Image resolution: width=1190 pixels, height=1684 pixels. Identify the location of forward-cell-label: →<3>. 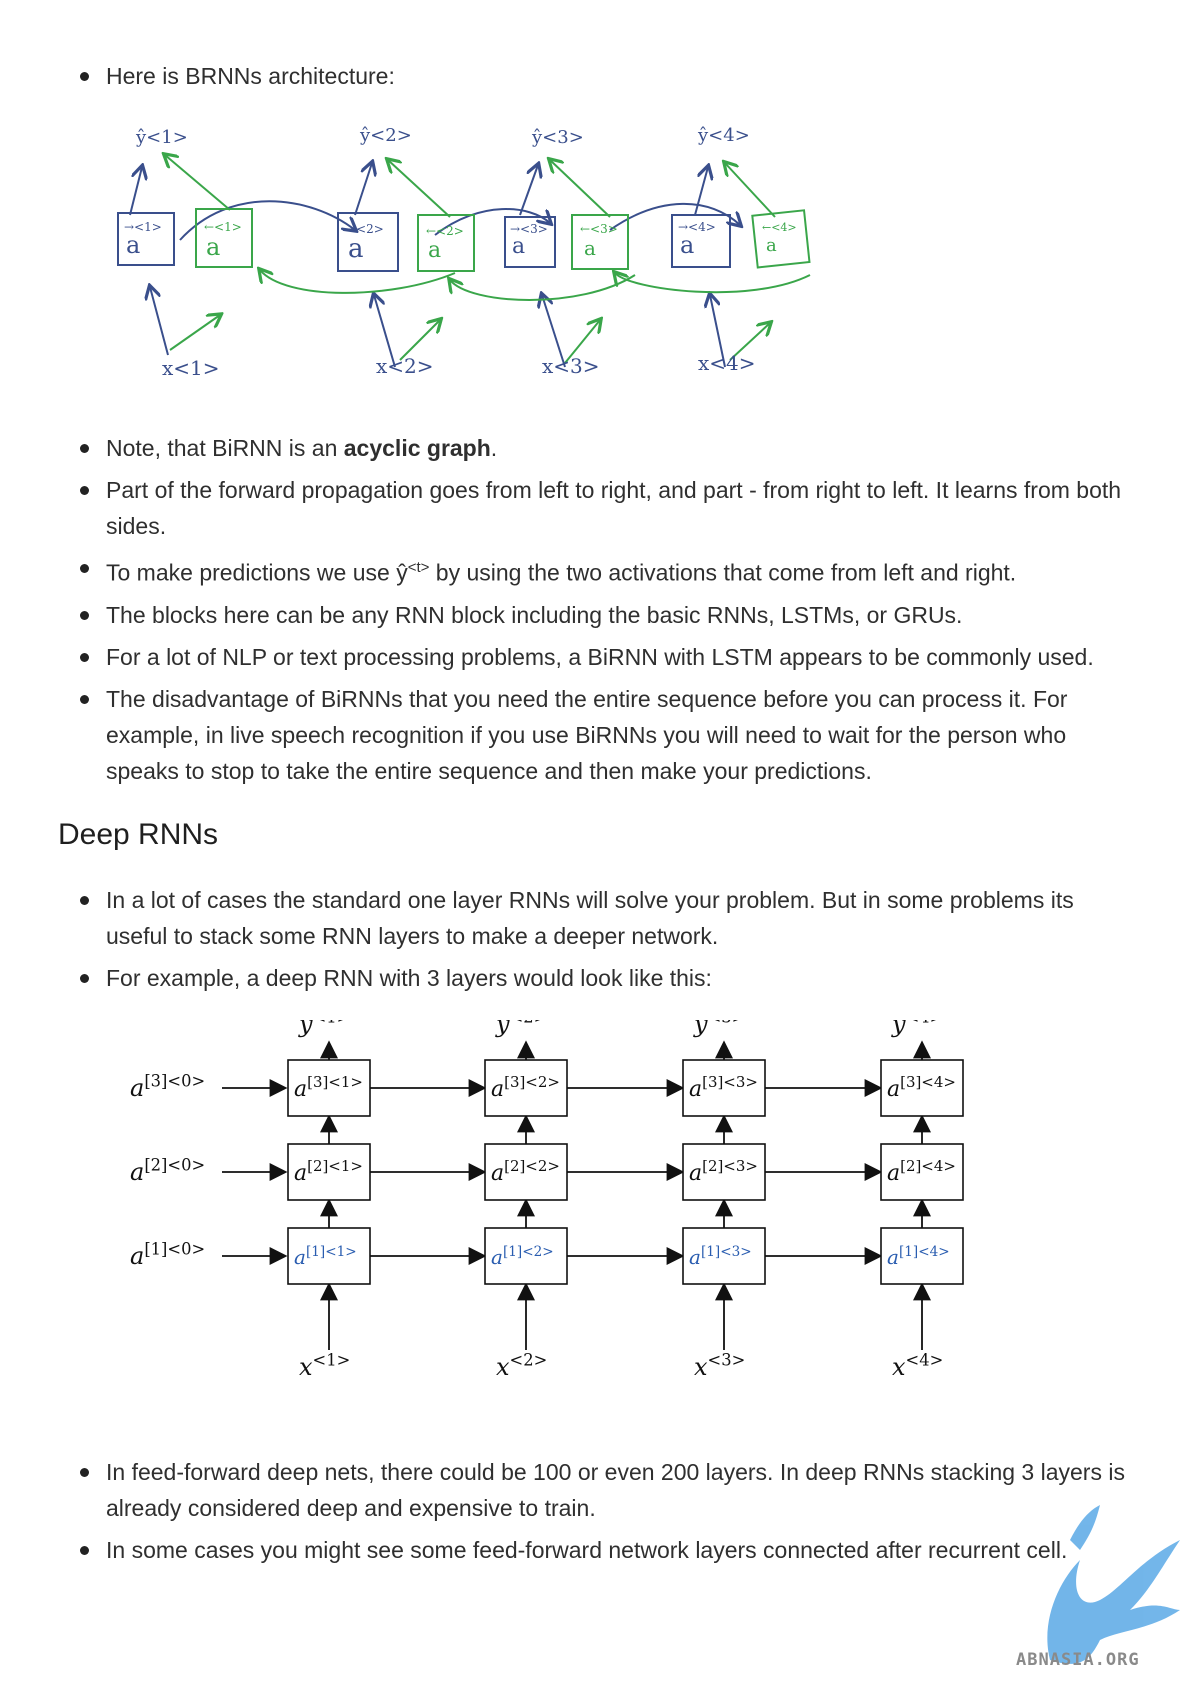
(529, 229).